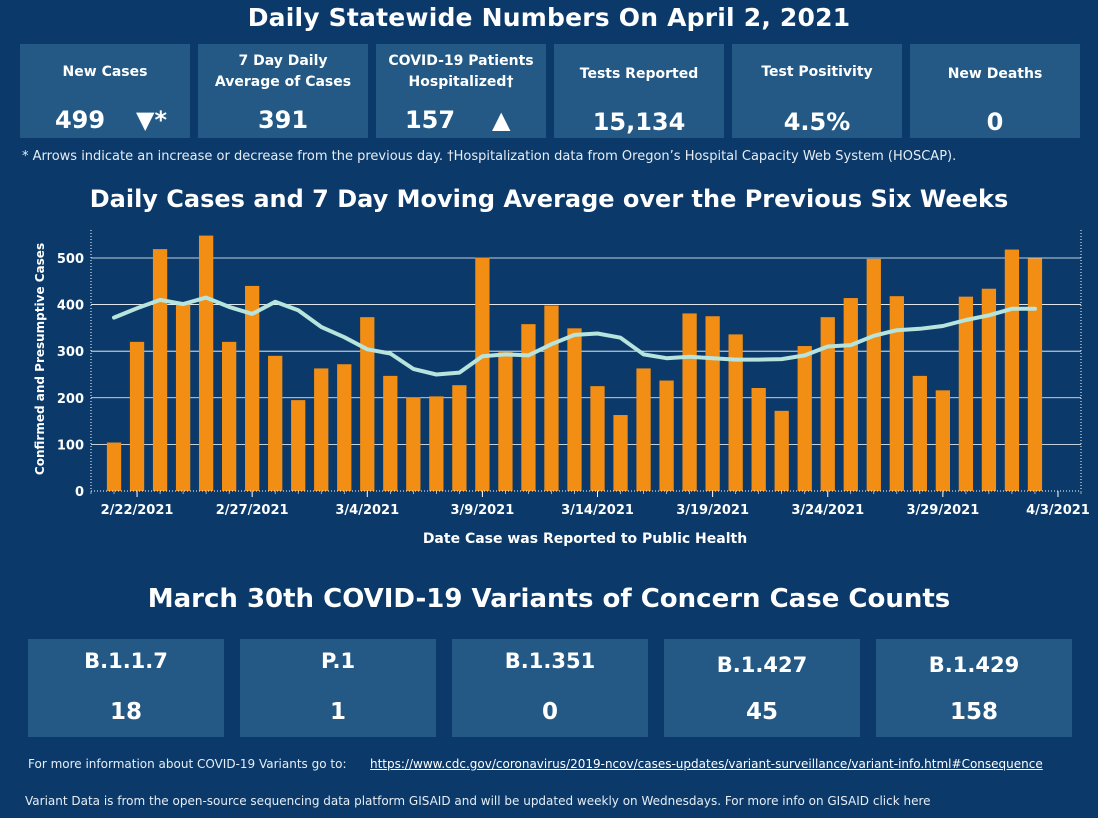 This screenshot has width=1098, height=818. What do you see at coordinates (942, 510) in the screenshot?
I see `x-tick-label: 3/29/2021` at bounding box center [942, 510].